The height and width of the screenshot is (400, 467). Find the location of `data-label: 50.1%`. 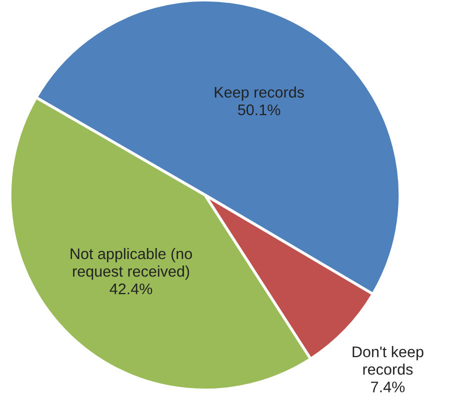

data-label: 50.1% is located at coordinates (259, 110).